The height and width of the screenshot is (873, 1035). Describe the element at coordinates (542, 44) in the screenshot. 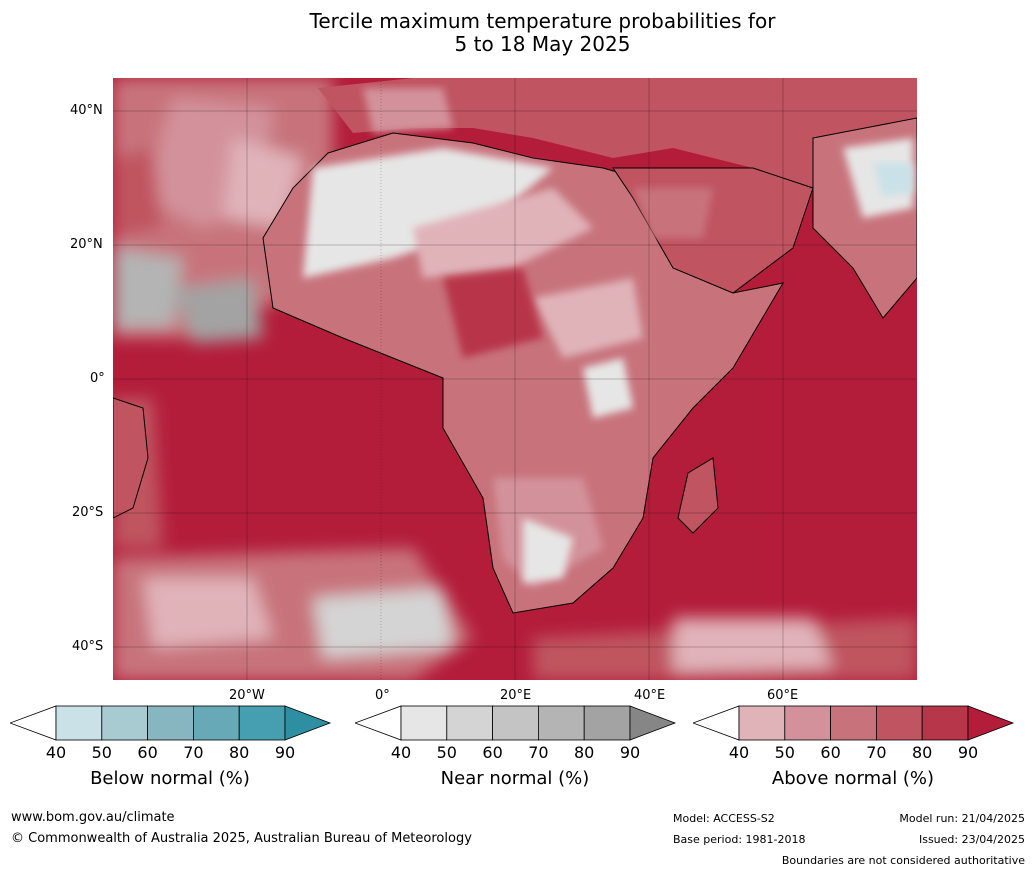

I see `title-line-2: 5 to 18 May 2025` at that location.